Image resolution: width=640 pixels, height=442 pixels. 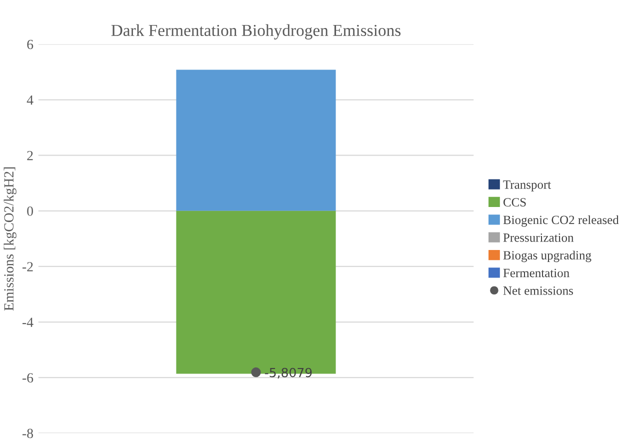 I want to click on y-tick-label: -2, so click(x=27, y=267).